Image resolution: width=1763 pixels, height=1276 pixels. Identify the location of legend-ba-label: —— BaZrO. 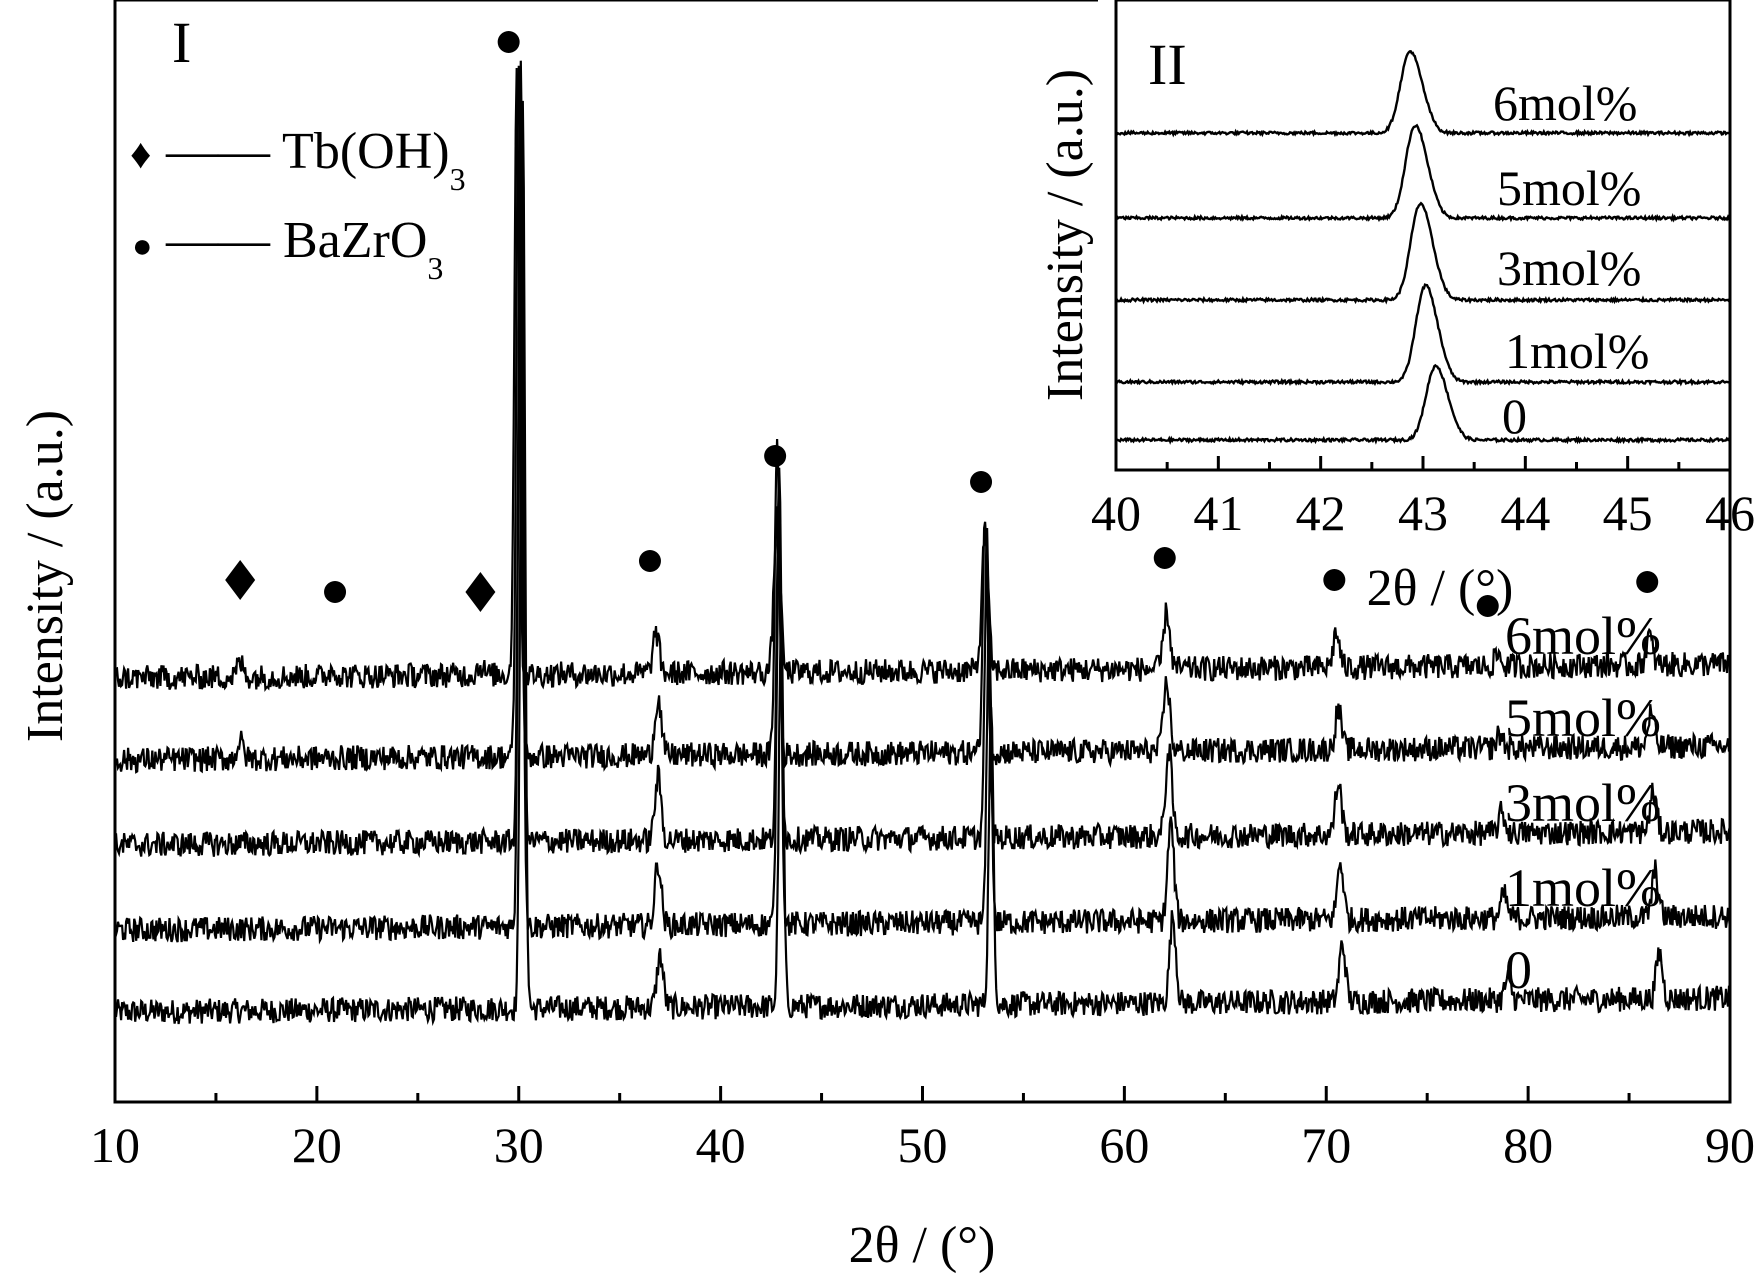
(296, 240).